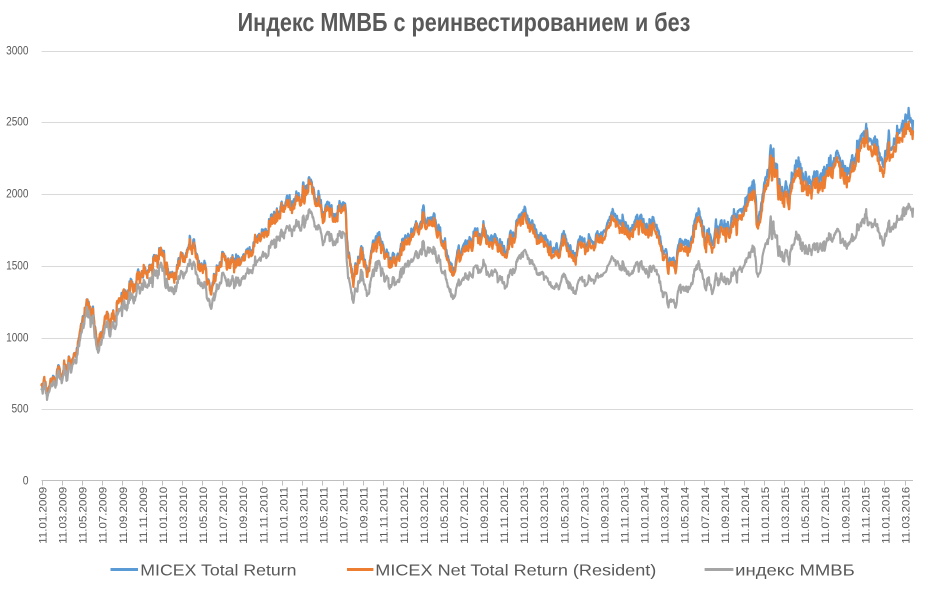  I want to click on svg-text: 11.07.2015, so click(826, 515).